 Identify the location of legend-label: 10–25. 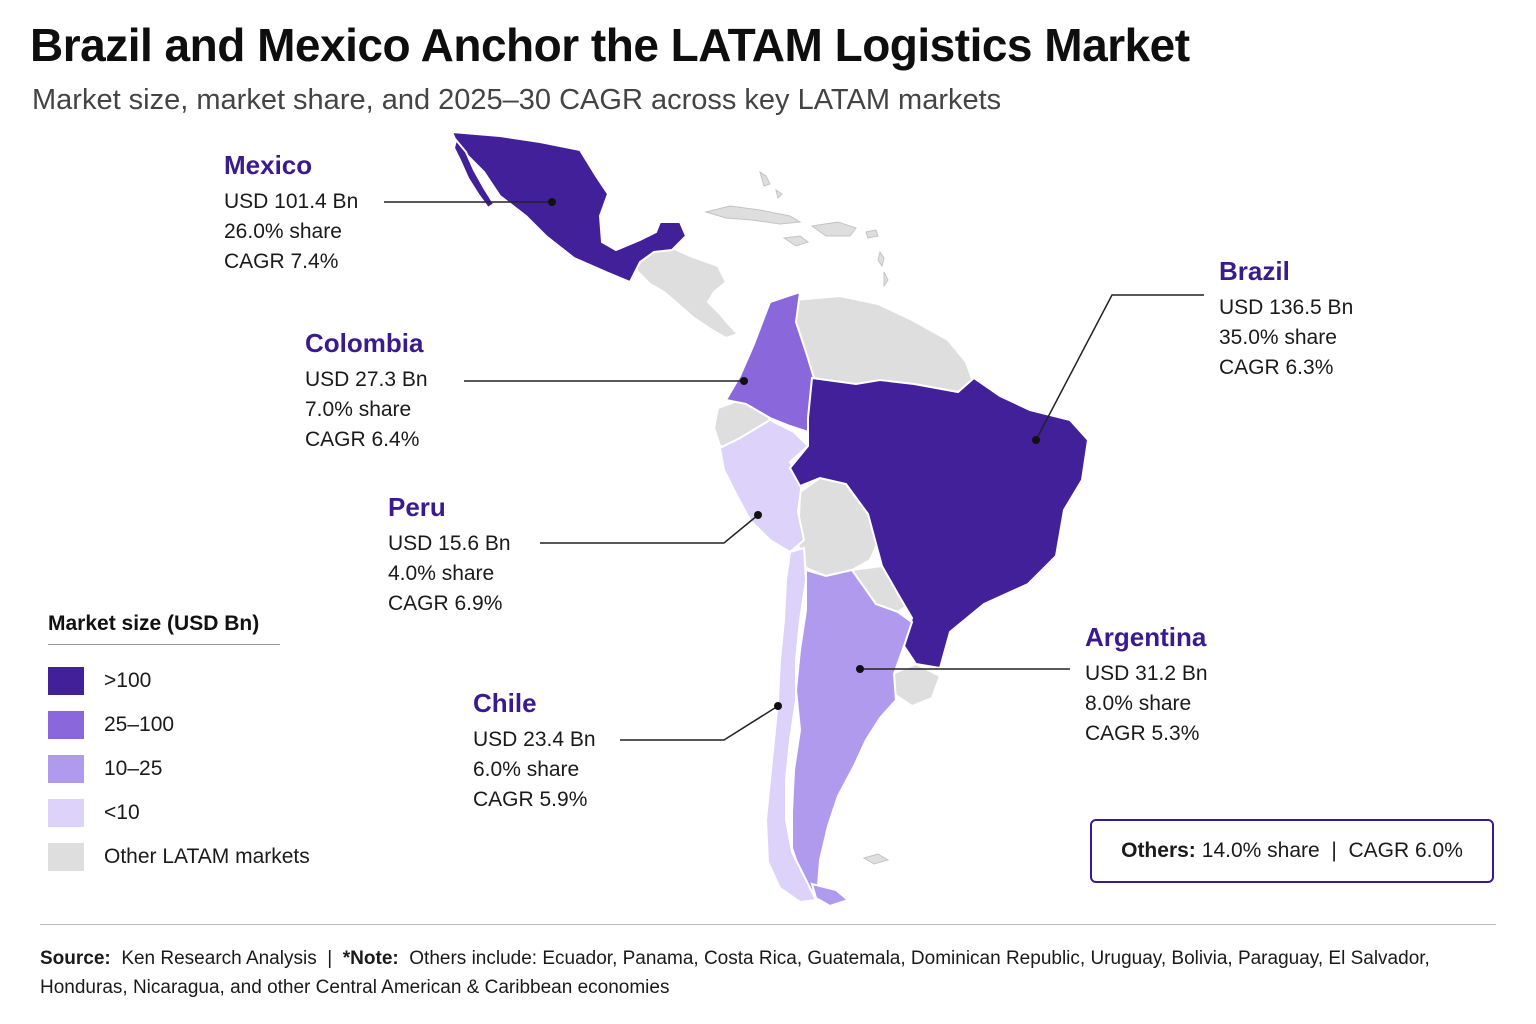
(133, 768).